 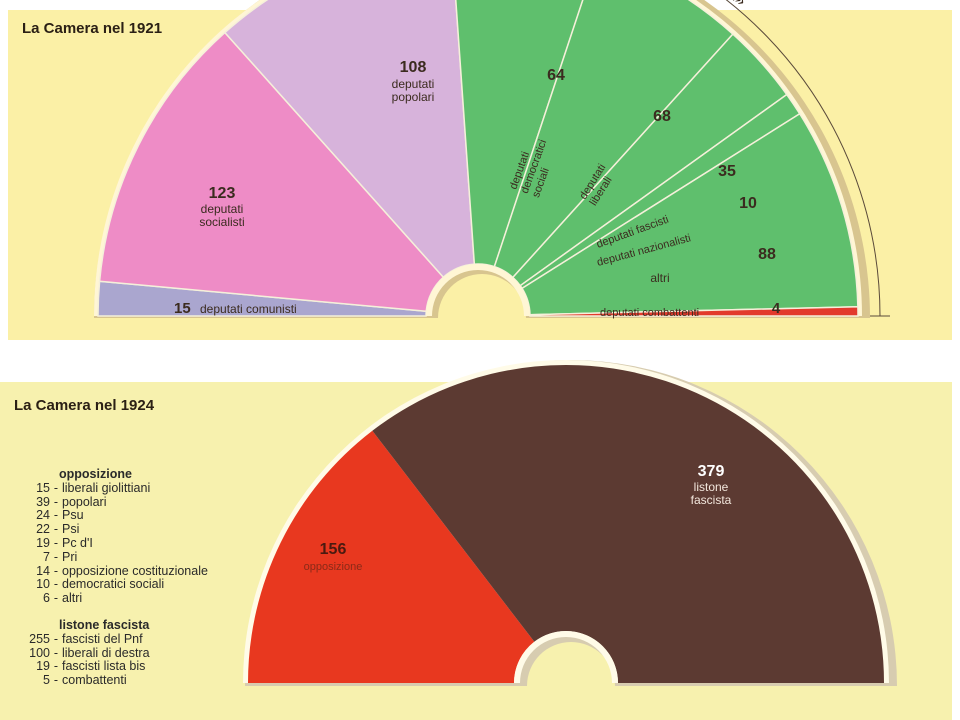 What do you see at coordinates (727, 171) in the screenshot?
I see `value-label-1921-5: 35` at bounding box center [727, 171].